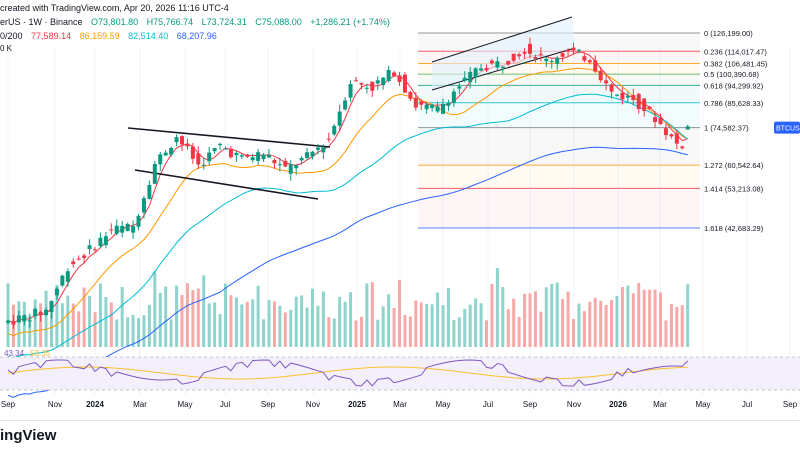 The image size is (800, 451). What do you see at coordinates (14, 353) in the screenshot?
I see `rsi-value: 43.34` at bounding box center [14, 353].